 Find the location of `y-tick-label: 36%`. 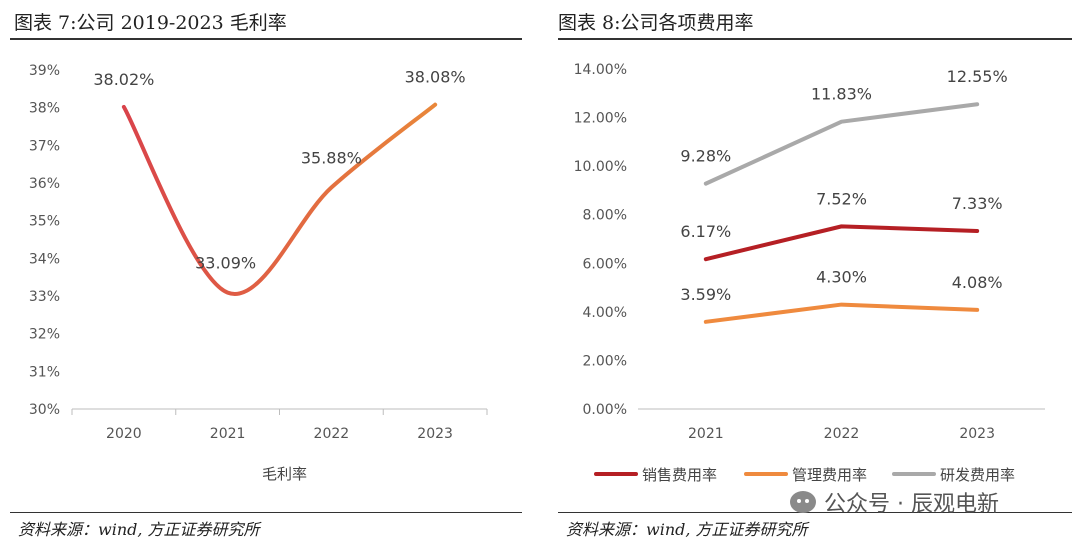

y-tick-label: 36% is located at coordinates (44, 184).